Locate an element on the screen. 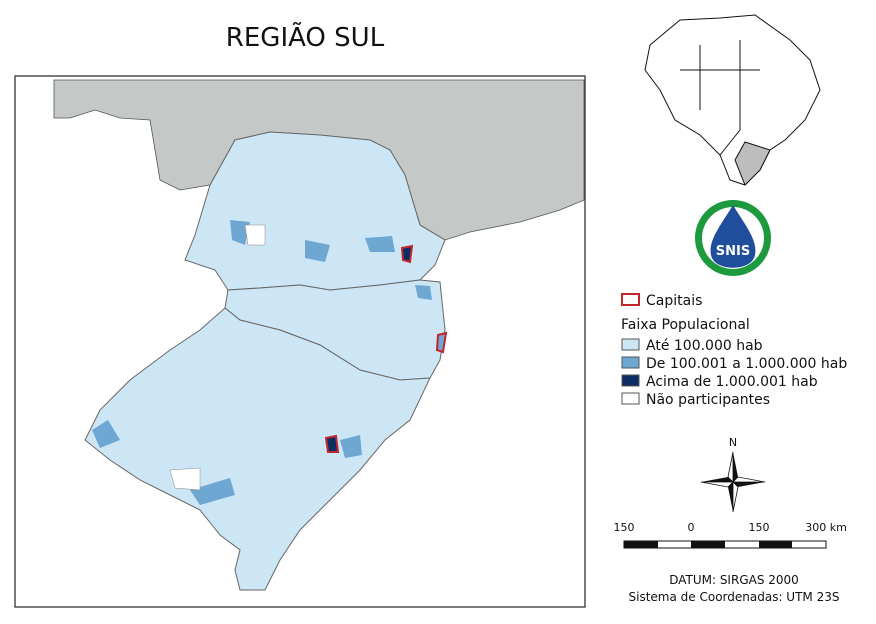 The height and width of the screenshot is (624, 876). scale-label: 300 km is located at coordinates (826, 527).